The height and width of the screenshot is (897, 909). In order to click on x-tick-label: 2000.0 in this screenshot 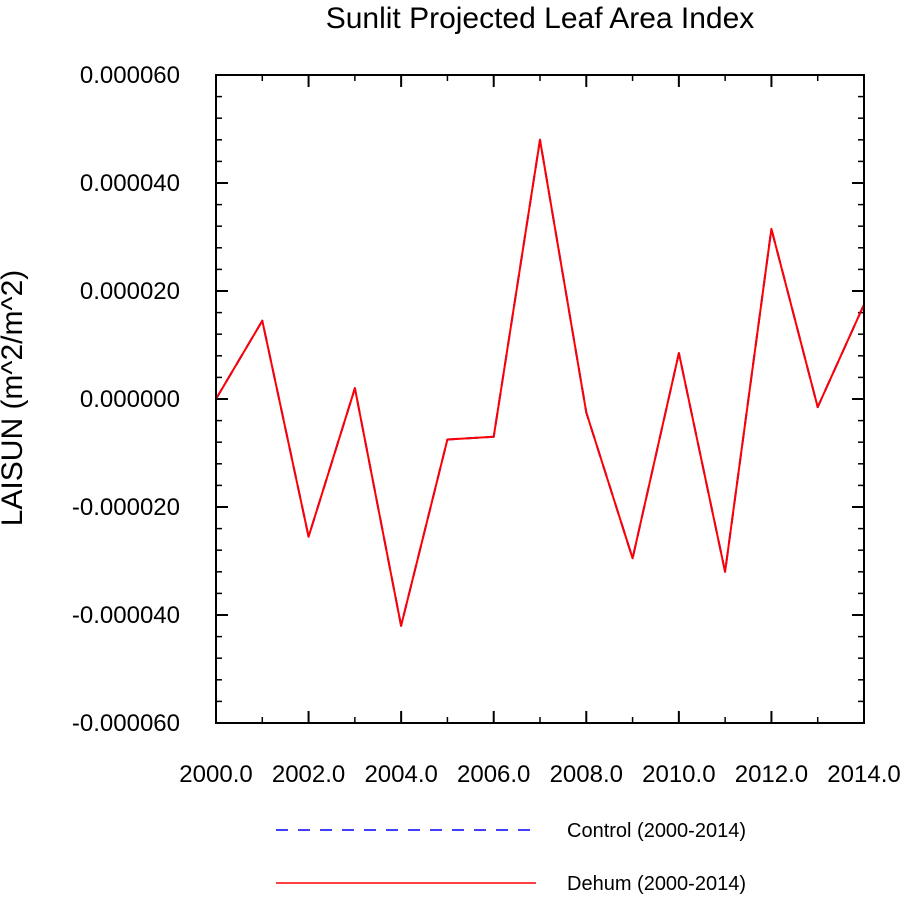, I will do `click(215, 774)`.